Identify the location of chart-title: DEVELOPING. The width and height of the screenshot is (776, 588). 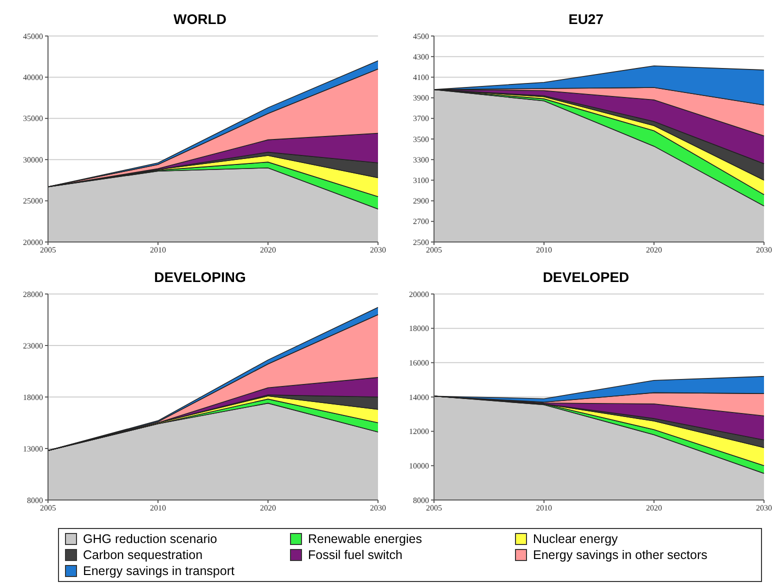
(200, 277).